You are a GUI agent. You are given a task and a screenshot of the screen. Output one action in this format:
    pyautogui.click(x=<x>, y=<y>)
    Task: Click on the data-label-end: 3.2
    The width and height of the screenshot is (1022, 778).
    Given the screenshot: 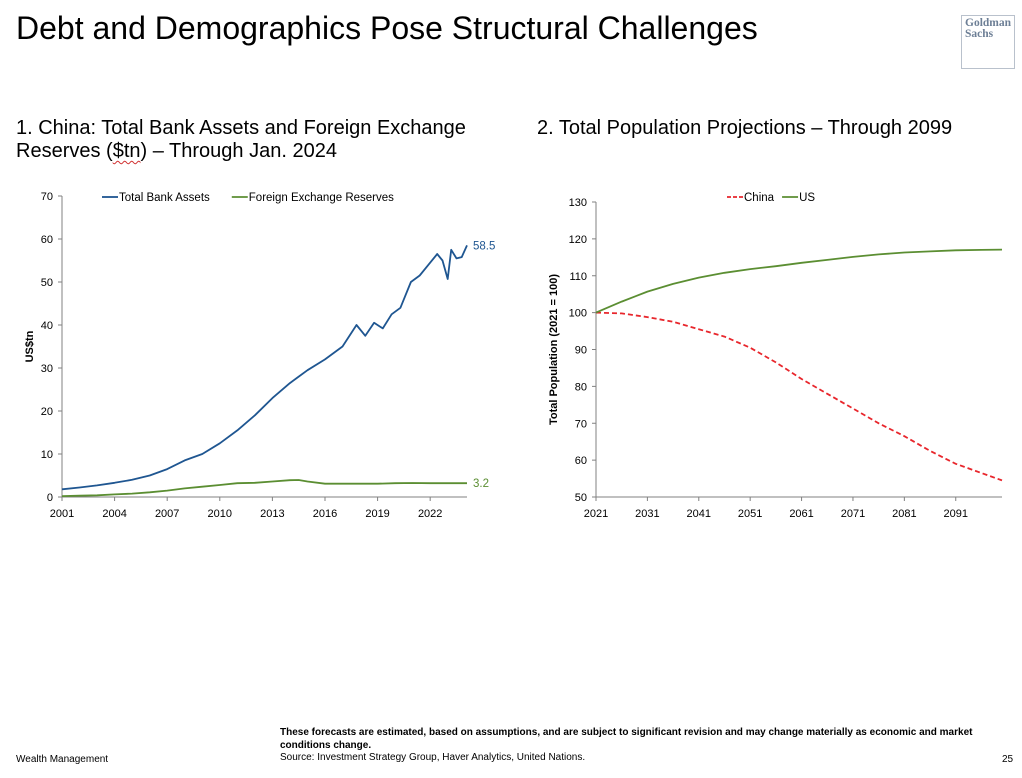 What is the action you would take?
    pyautogui.click(x=481, y=484)
    